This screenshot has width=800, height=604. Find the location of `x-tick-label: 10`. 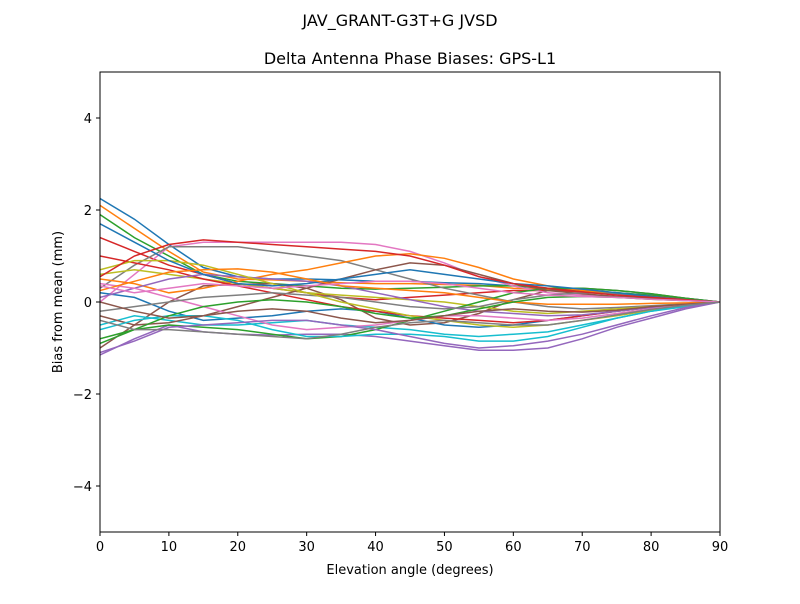

x-tick-label: 10 is located at coordinates (169, 547).